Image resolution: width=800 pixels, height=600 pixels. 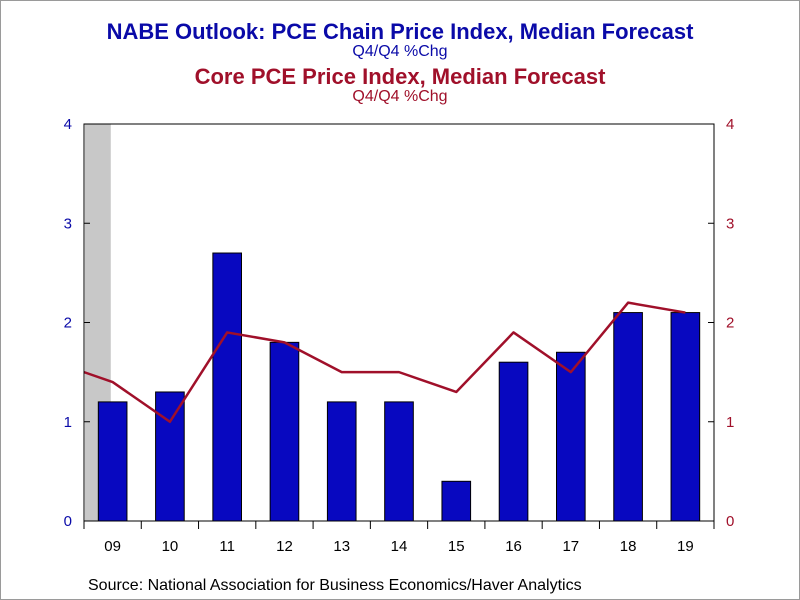 I want to click on x-tick-label-16: 16, so click(x=513, y=546).